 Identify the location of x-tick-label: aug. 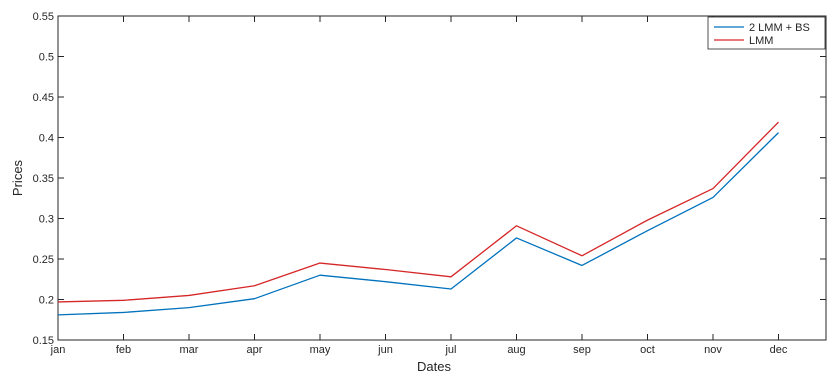
(516, 350).